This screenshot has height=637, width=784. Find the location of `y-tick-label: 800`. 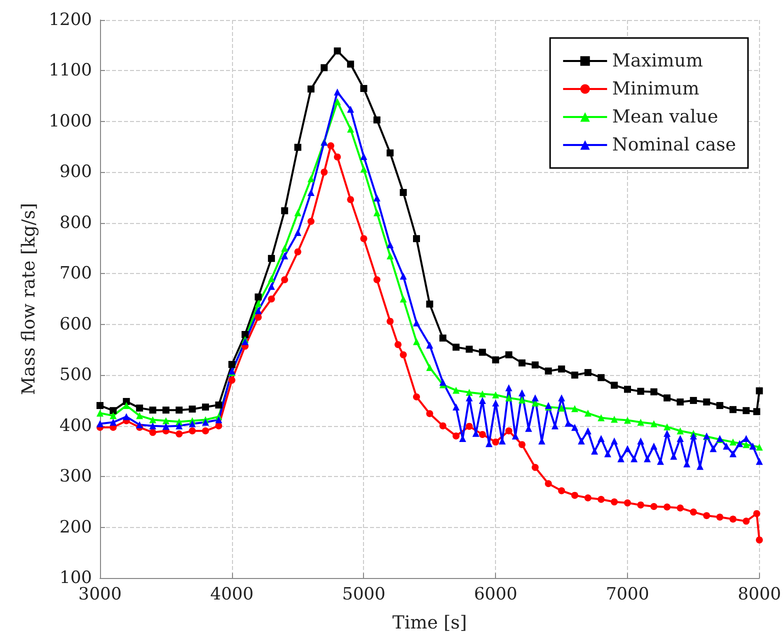

y-tick-label: 800 is located at coordinates (76, 222).